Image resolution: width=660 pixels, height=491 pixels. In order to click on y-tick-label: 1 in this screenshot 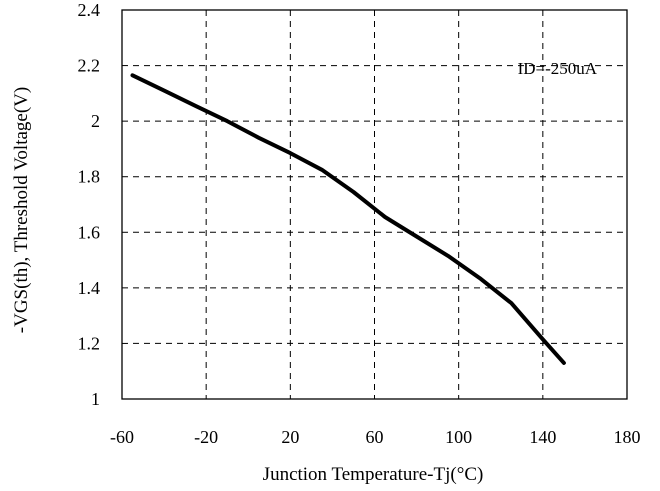, I will do `click(95, 399)`.